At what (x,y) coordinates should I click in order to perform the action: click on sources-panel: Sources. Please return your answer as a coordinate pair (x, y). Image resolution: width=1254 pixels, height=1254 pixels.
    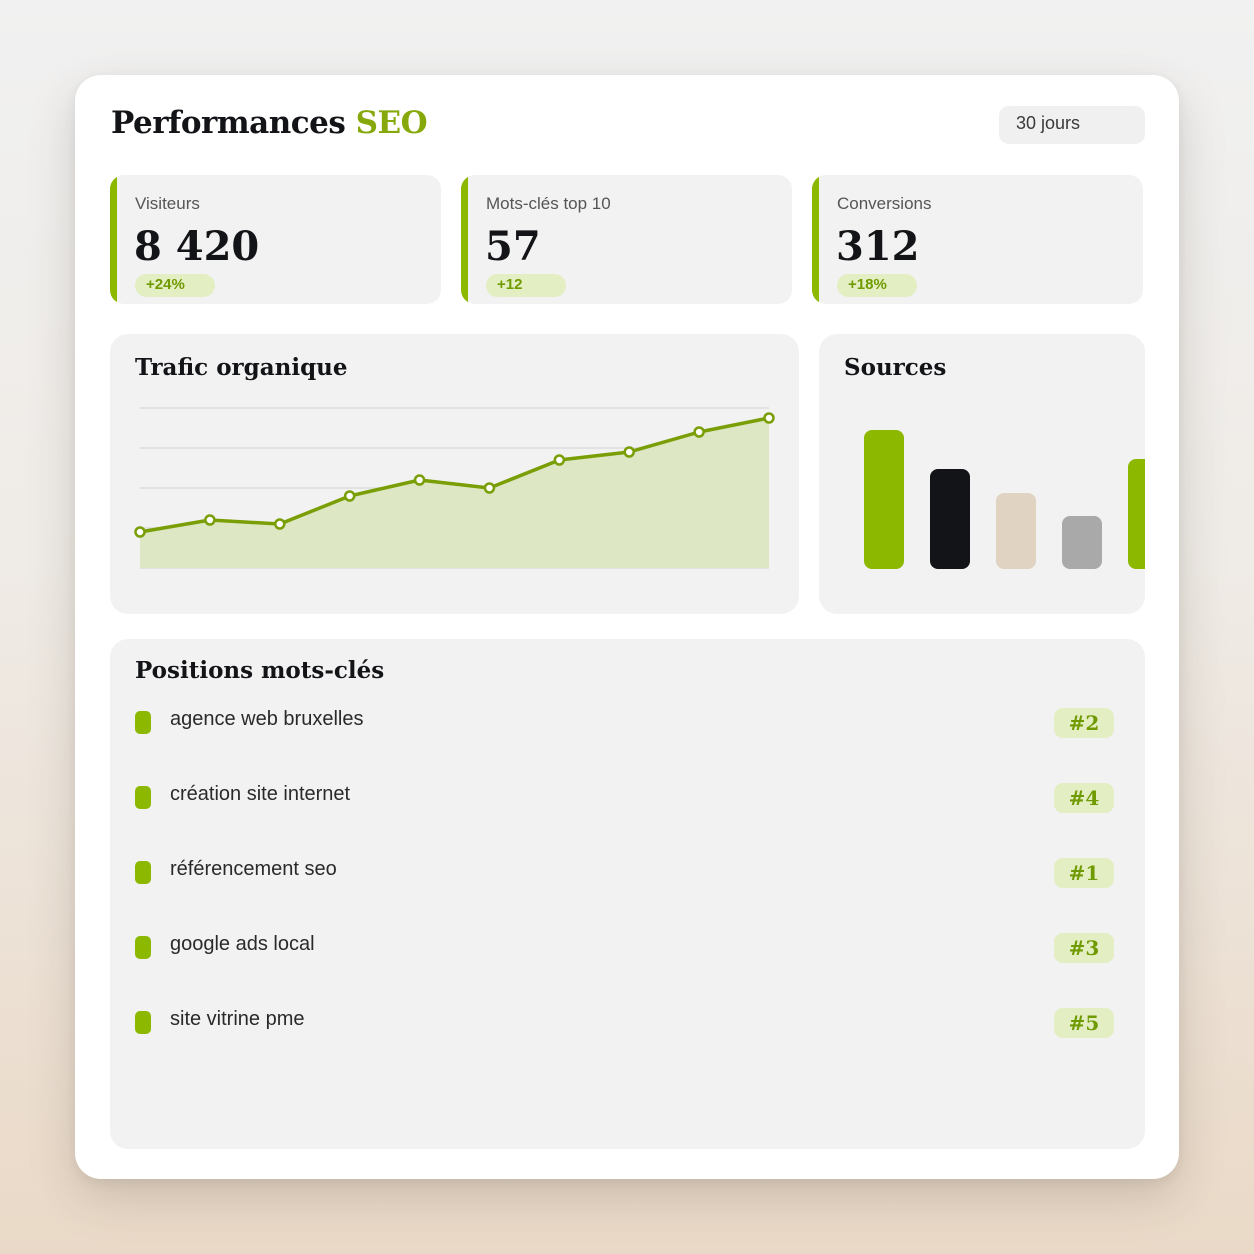
    Looking at the image, I should click on (982, 474).